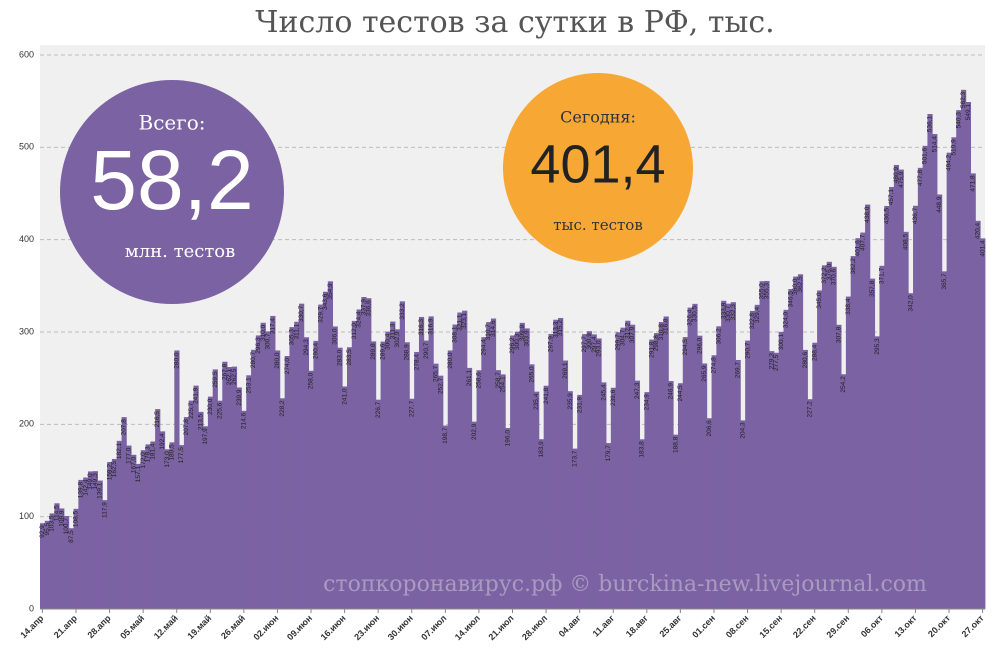 Image resolution: width=1000 pixels, height=653 pixels. I want to click on value-label: 333,8, so click(723, 310).